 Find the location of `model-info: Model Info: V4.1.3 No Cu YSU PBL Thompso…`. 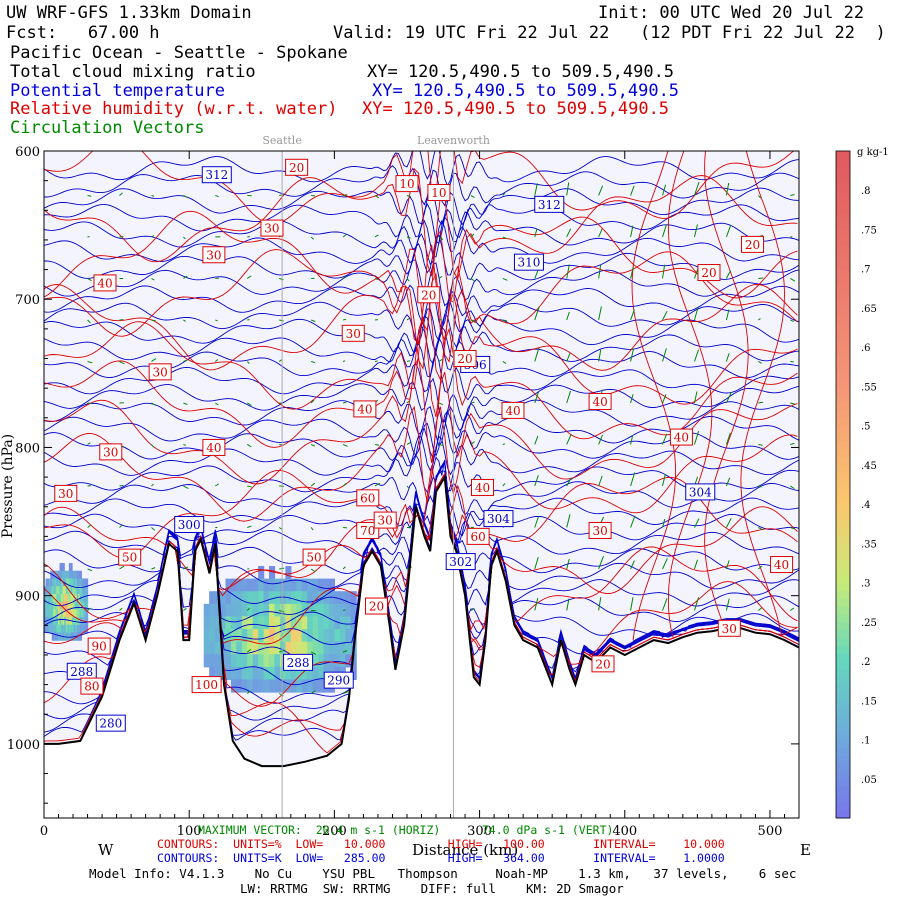

model-info: Model Info: V4.1.3 No Cu YSU PBL Thompso… is located at coordinates (443, 873).